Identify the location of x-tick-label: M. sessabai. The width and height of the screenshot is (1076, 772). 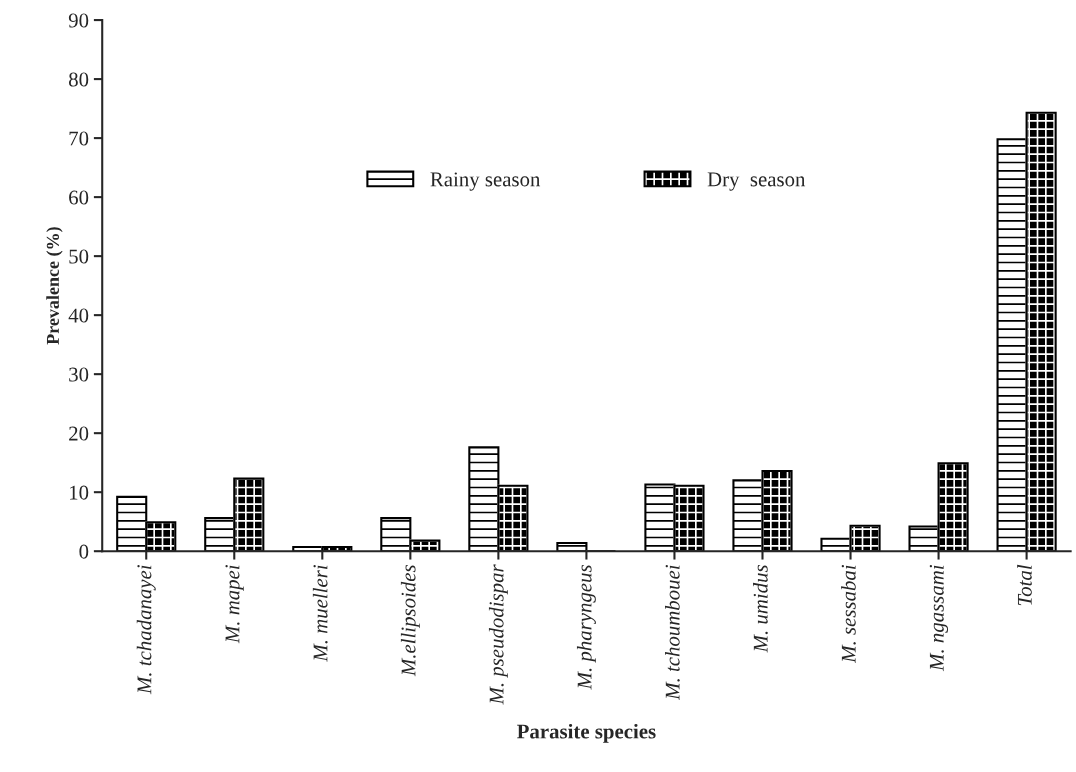
(848, 614).